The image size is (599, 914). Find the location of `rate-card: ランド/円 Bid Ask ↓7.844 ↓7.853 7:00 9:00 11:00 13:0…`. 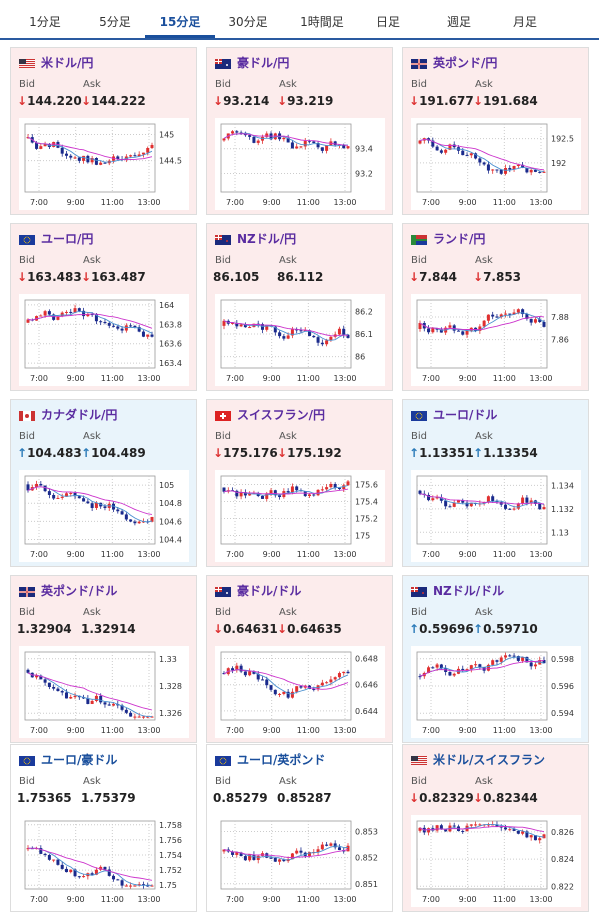

rate-card: ランド/円 Bid Ask ↓7.844 ↓7.853 7:00 9:00 11:00 13:0… is located at coordinates (495, 307).